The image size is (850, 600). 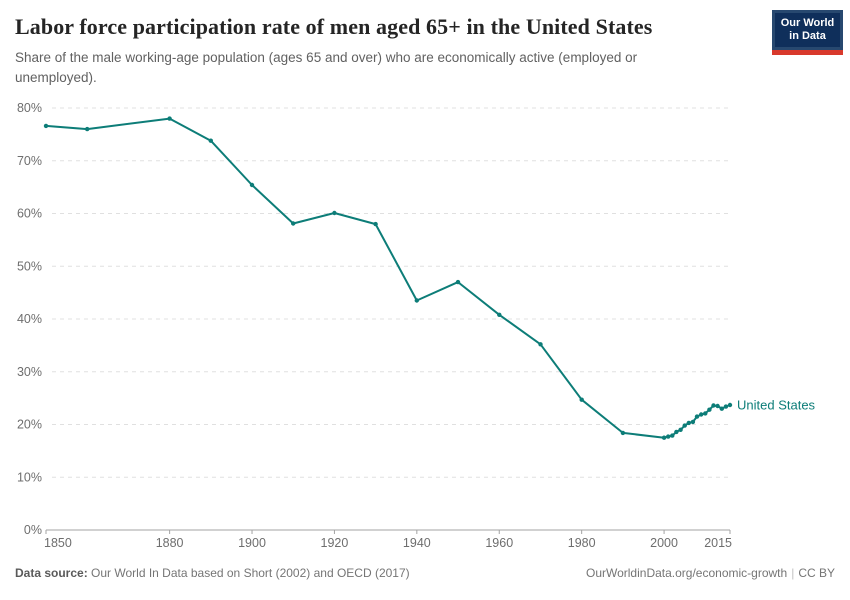 What do you see at coordinates (29, 372) in the screenshot?
I see `svg-text: 30%` at bounding box center [29, 372].